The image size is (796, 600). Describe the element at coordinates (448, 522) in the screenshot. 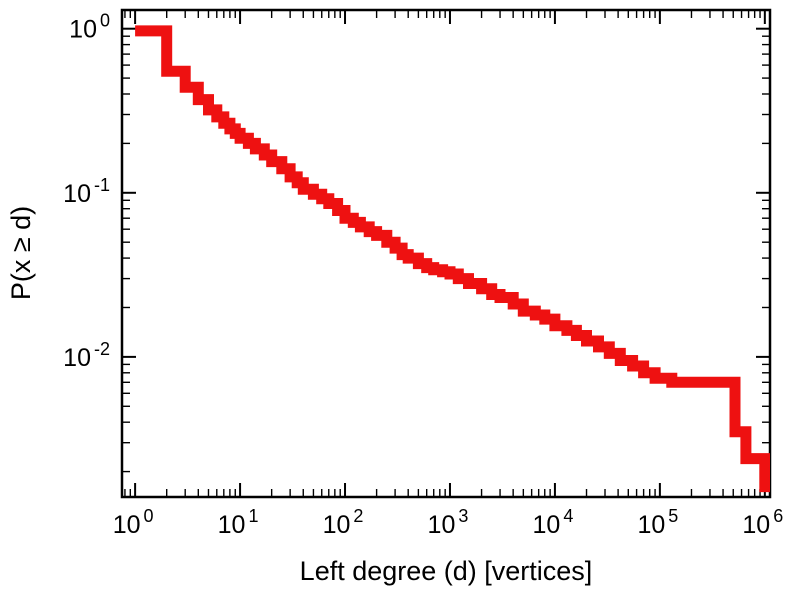

I see `x-tick-label: 10 3` at that location.